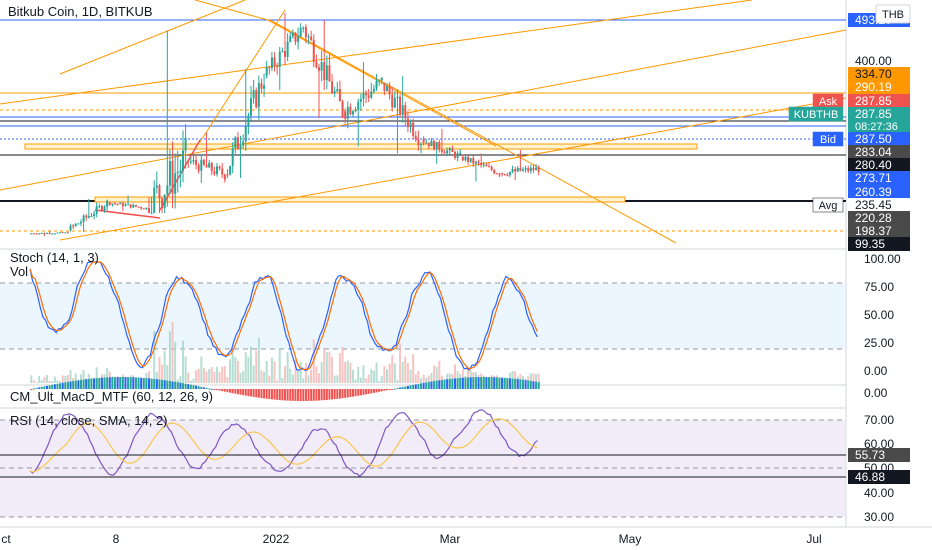 Image resolution: width=932 pixels, height=550 pixels. What do you see at coordinates (127, 214) in the screenshot?
I see `trendline-red-flat` at bounding box center [127, 214].